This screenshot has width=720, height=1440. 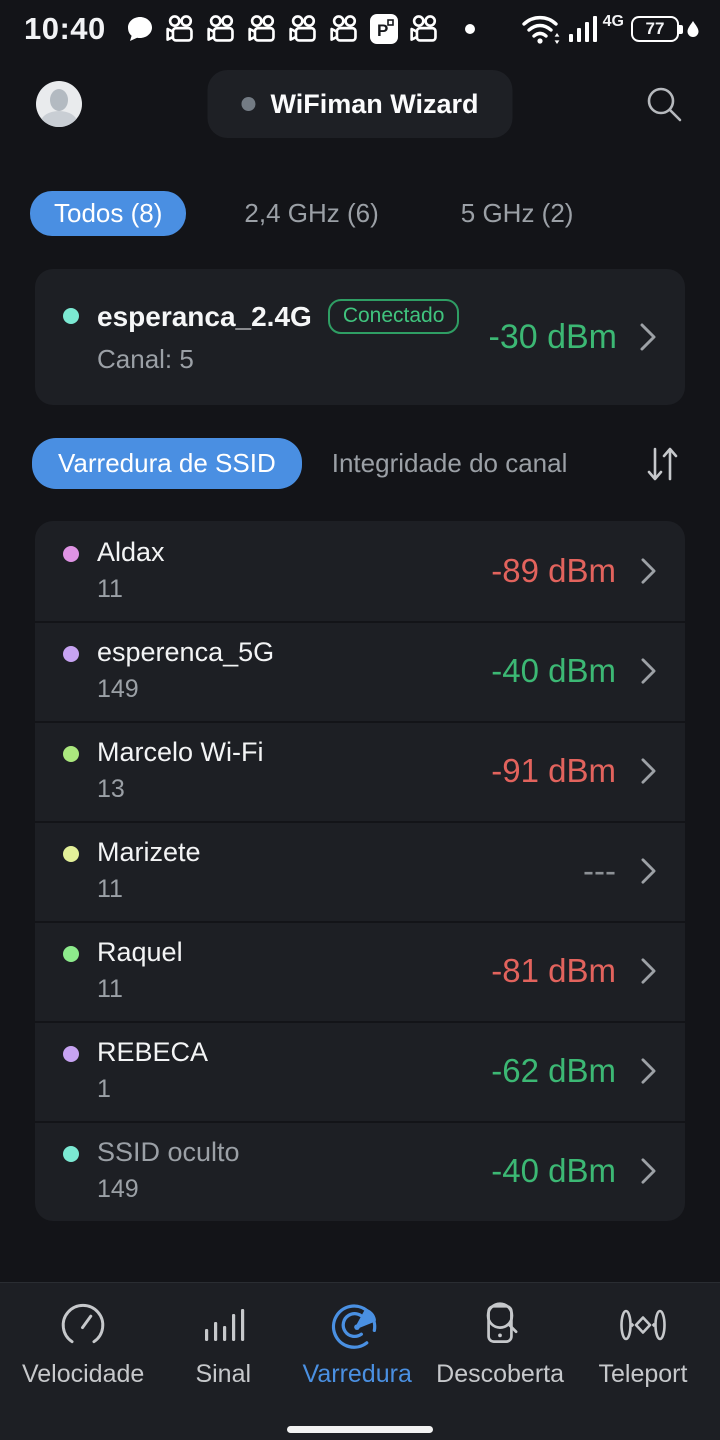 I want to click on nav-velocidade: Velocidade, so click(x=83, y=1344).